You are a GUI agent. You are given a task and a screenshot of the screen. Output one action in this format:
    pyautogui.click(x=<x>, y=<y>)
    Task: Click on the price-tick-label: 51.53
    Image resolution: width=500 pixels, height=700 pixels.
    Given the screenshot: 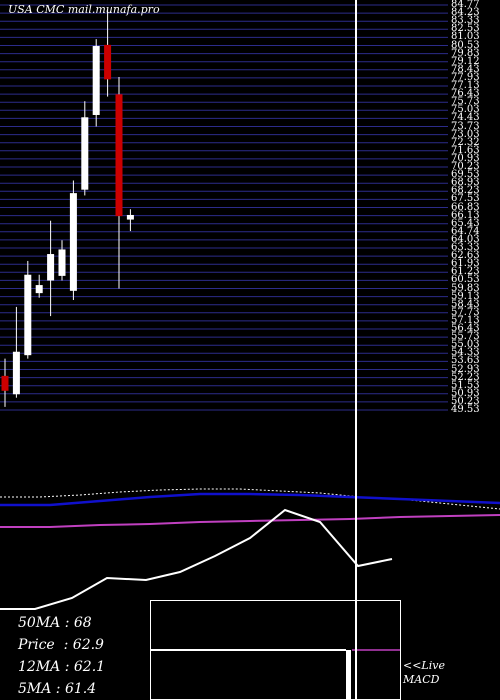 What is the action you would take?
    pyautogui.click(x=465, y=385)
    